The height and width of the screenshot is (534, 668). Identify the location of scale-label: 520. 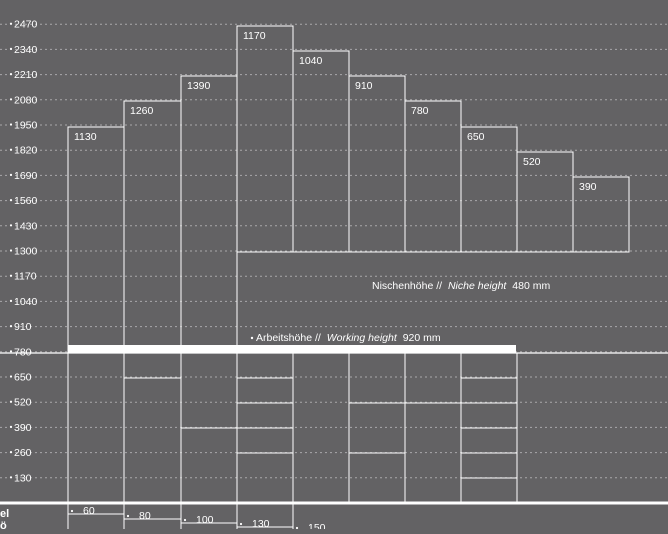
(23, 403).